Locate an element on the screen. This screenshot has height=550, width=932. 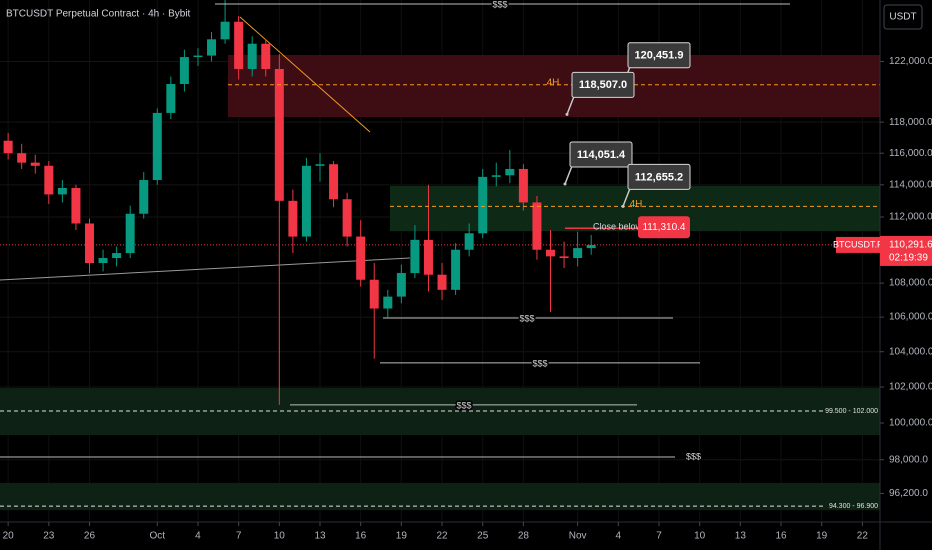
currency-box is located at coordinates (903, 17).